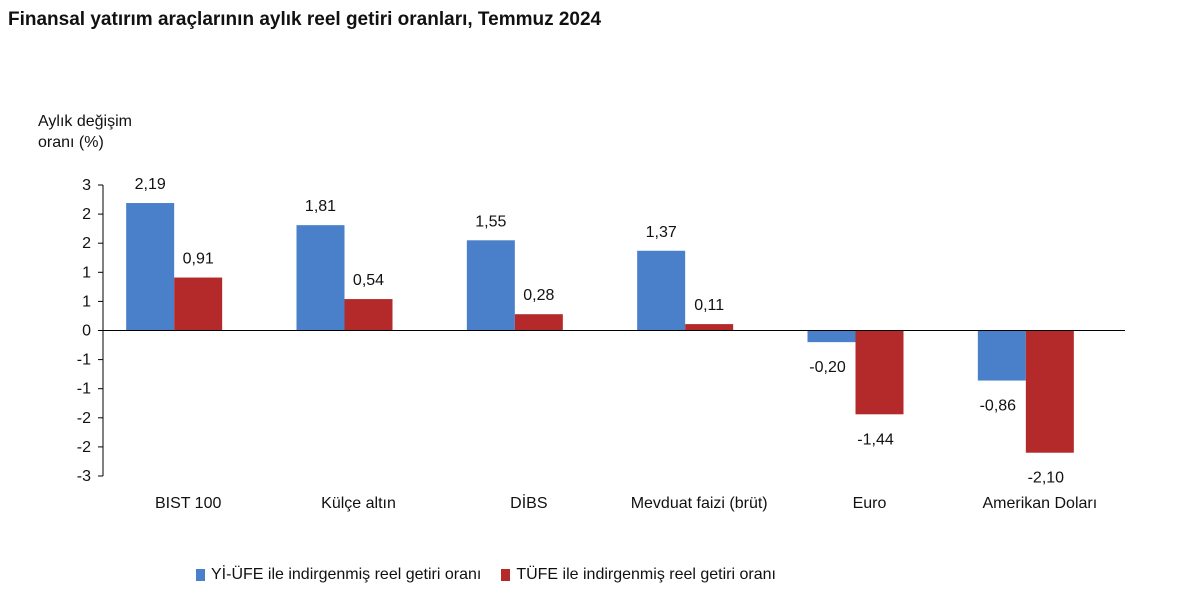  Describe the element at coordinates (71, 142) in the screenshot. I see `y-axis-label-line-2: oranı (%)` at that location.